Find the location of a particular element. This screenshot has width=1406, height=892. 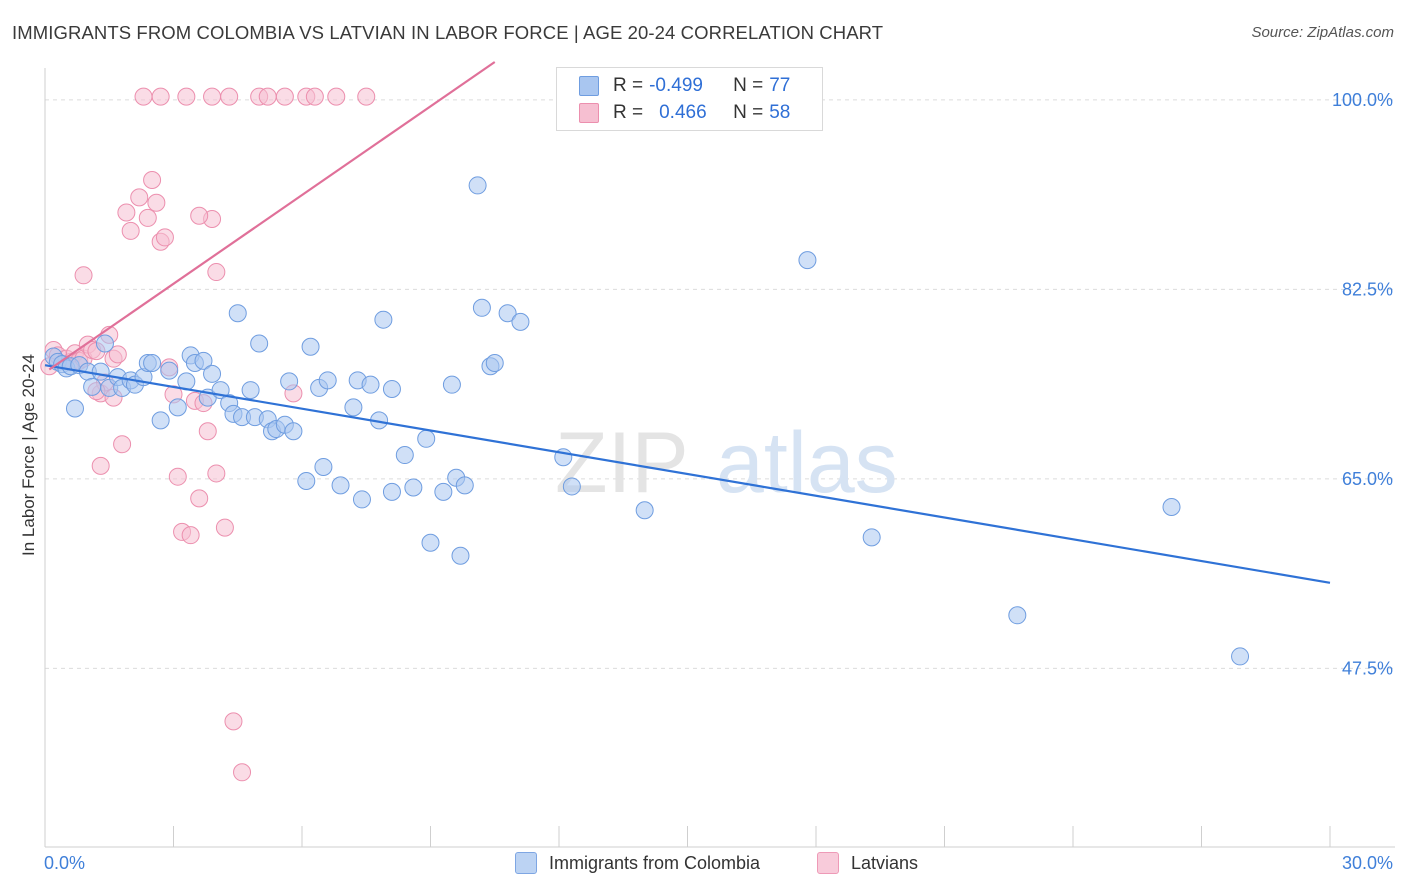

series-label-latvians: Latvians is located at coordinates (885, 862).